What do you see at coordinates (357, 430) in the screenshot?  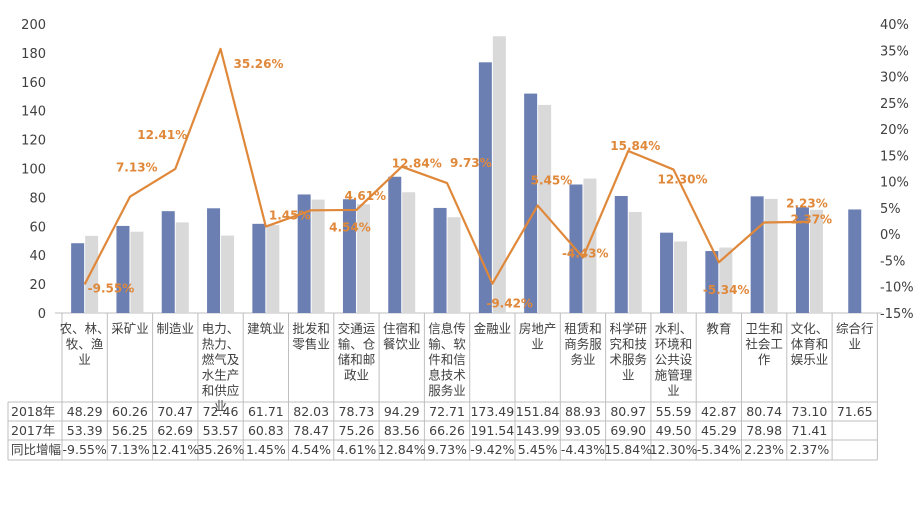 I see `table-cell: 75.26` at bounding box center [357, 430].